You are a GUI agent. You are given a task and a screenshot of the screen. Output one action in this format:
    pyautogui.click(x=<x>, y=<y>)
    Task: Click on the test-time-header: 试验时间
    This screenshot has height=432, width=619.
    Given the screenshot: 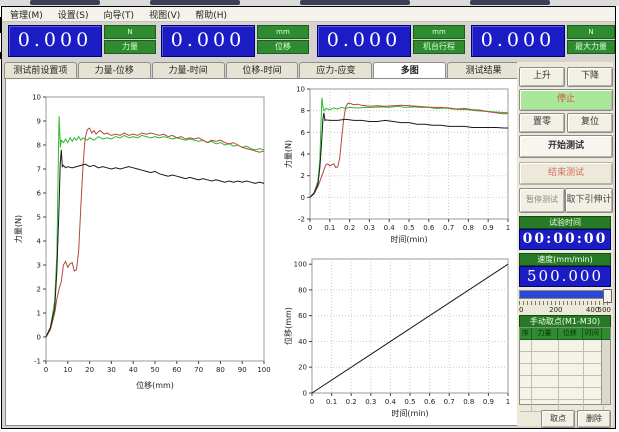 What is the action you would take?
    pyautogui.click(x=565, y=222)
    